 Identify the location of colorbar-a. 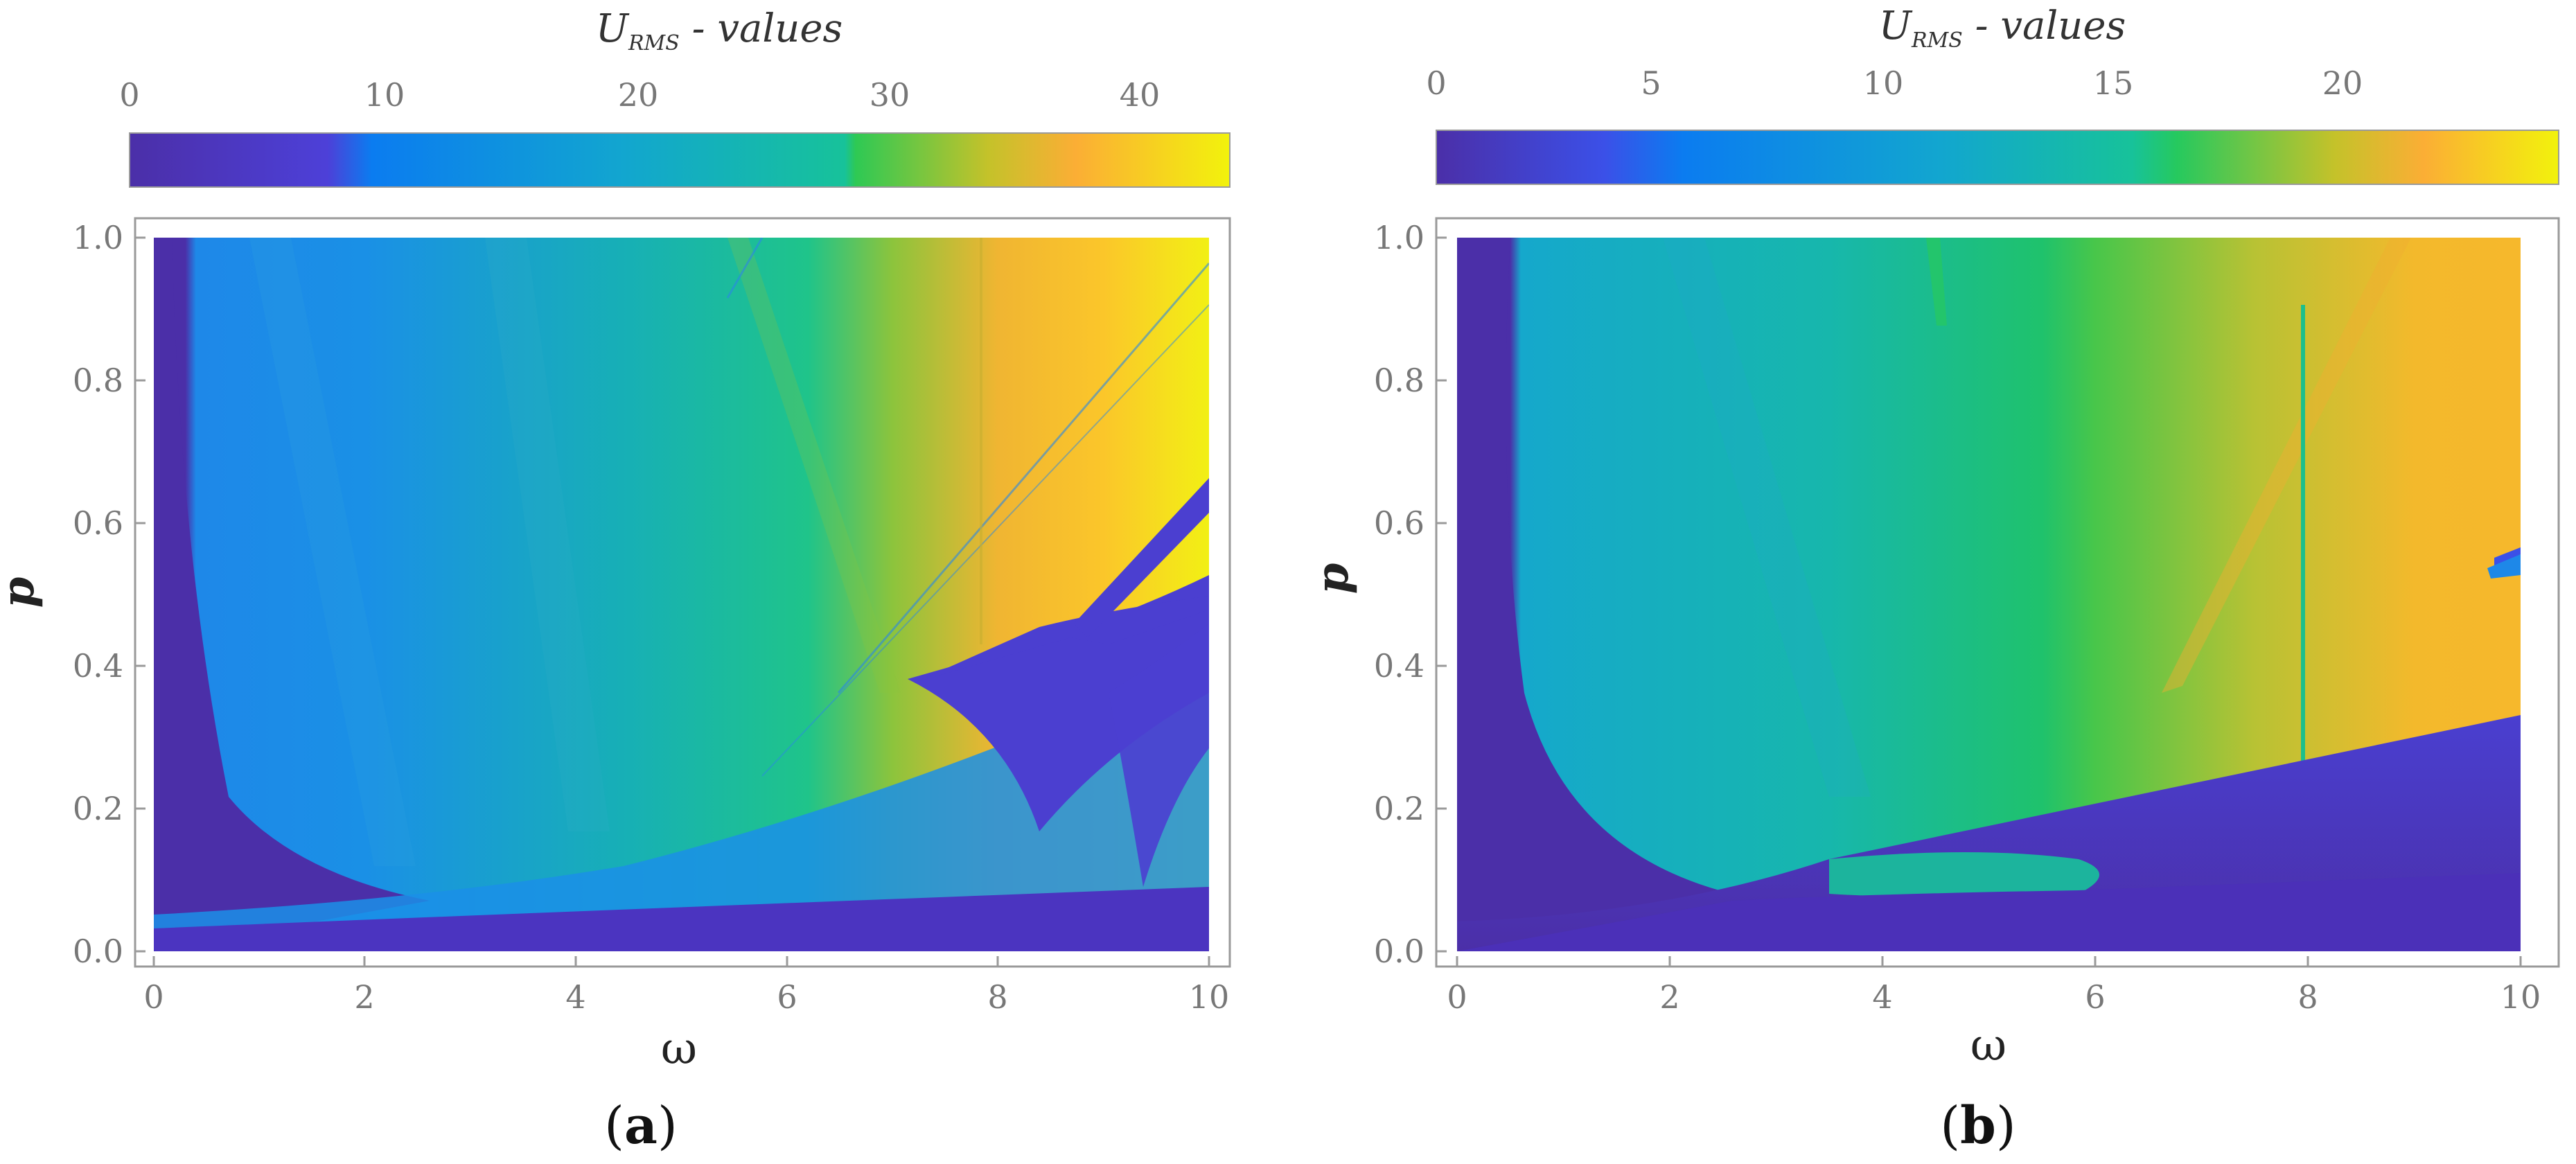
(679, 160).